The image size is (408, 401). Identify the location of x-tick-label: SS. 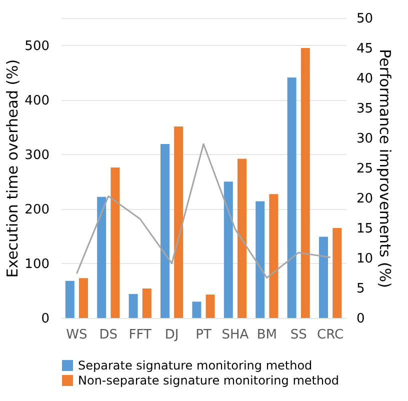
(298, 335).